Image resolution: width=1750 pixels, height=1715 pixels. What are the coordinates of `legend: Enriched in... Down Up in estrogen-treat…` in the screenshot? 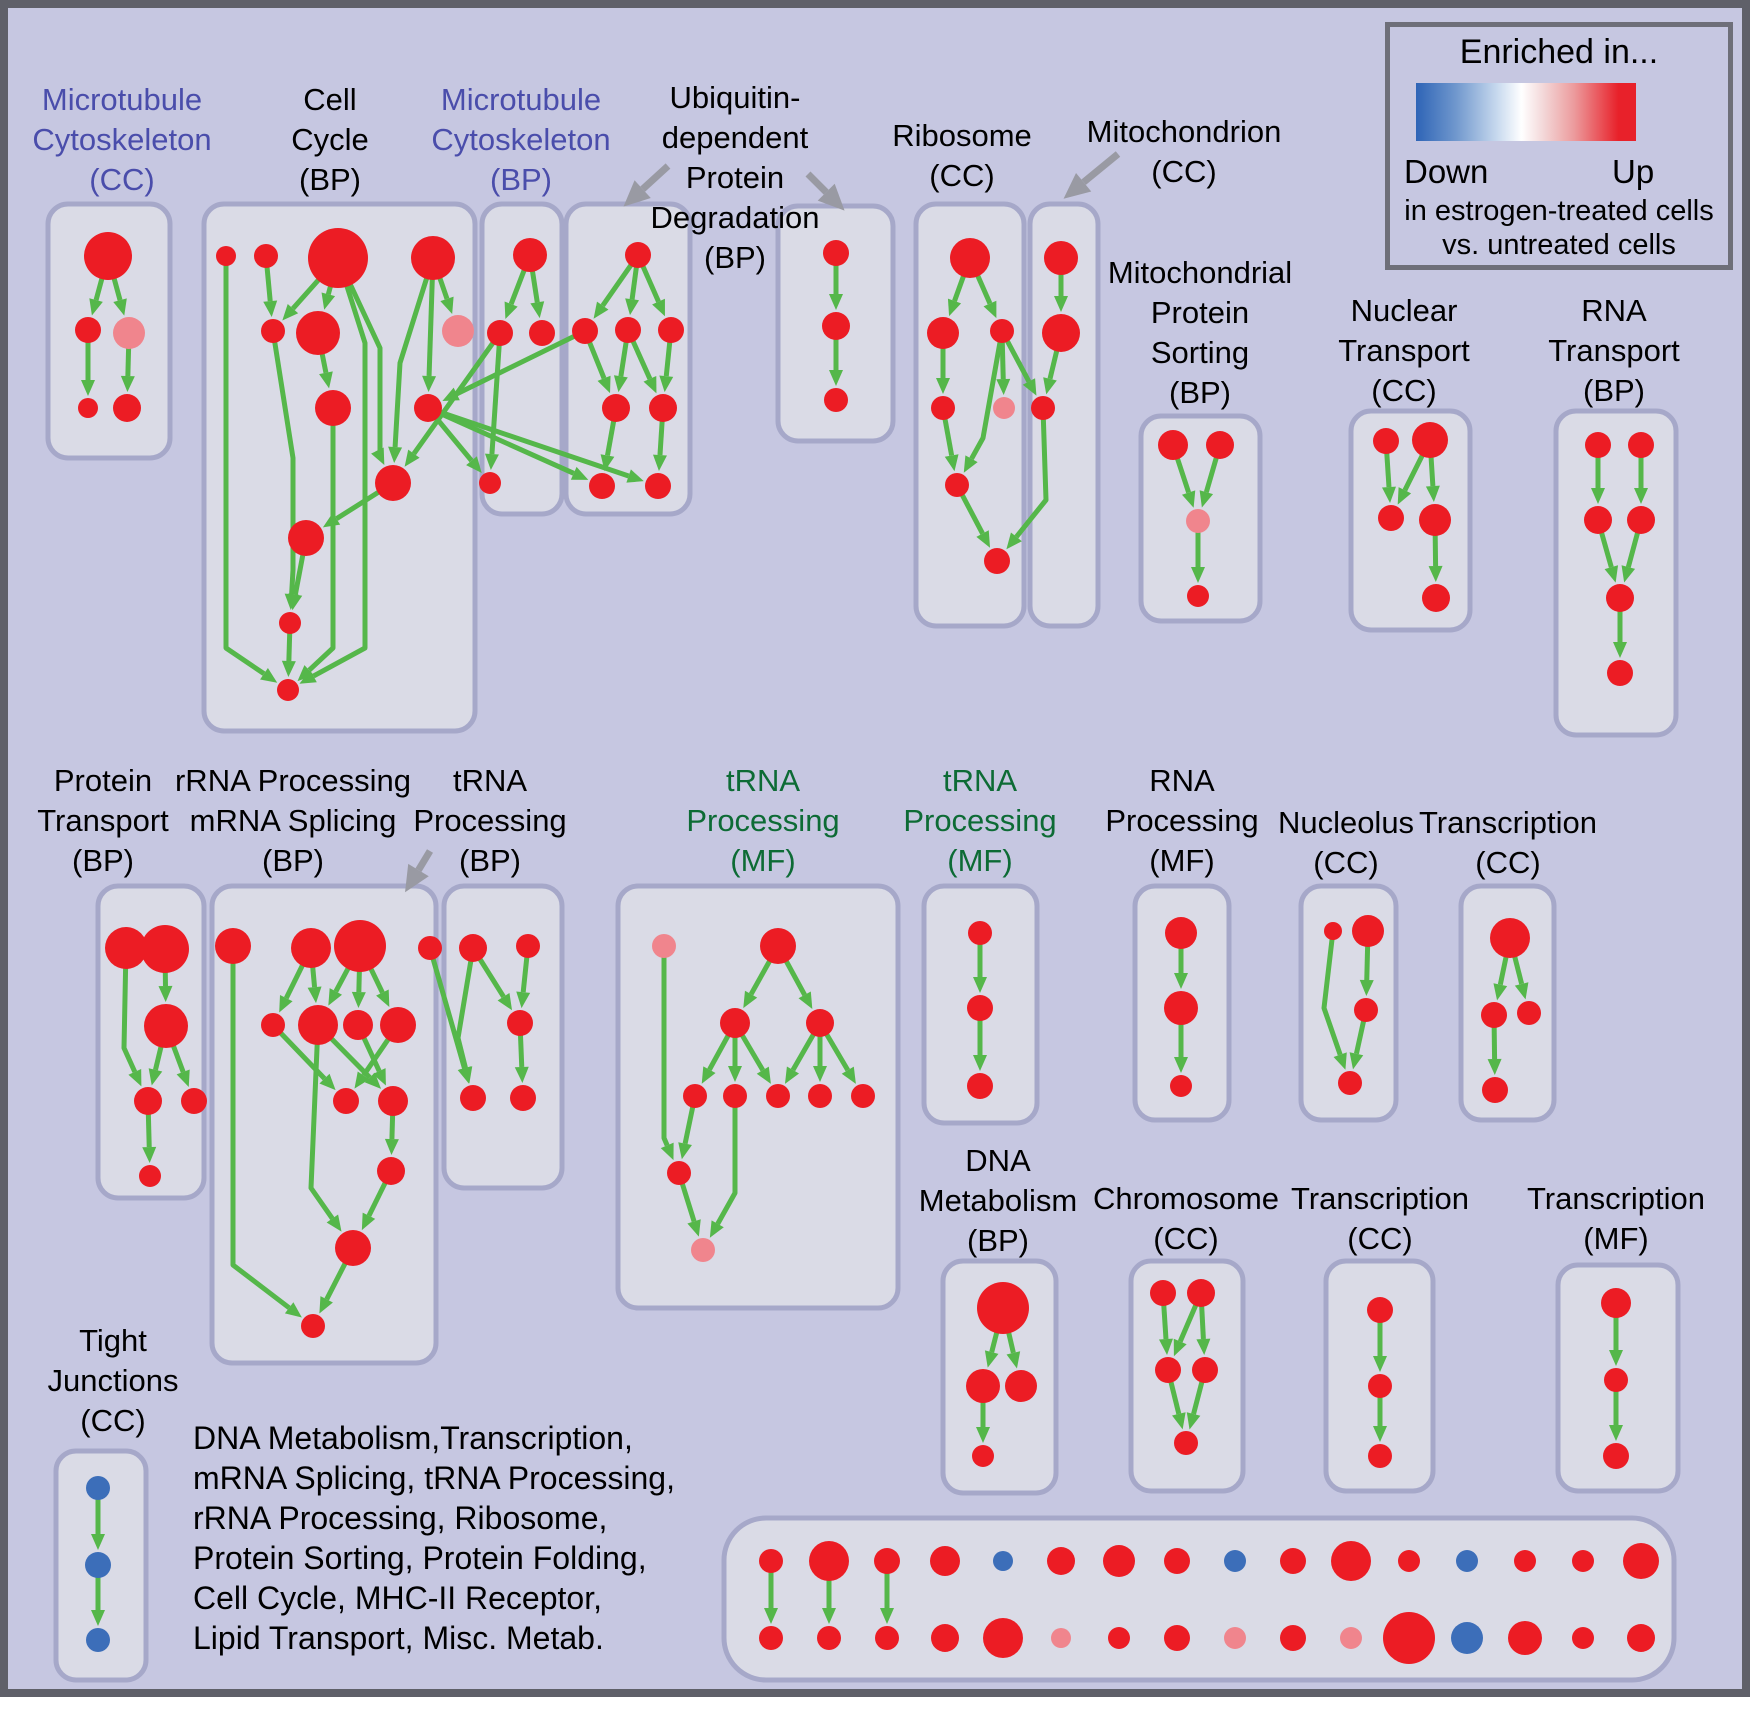 It's located at (1559, 146).